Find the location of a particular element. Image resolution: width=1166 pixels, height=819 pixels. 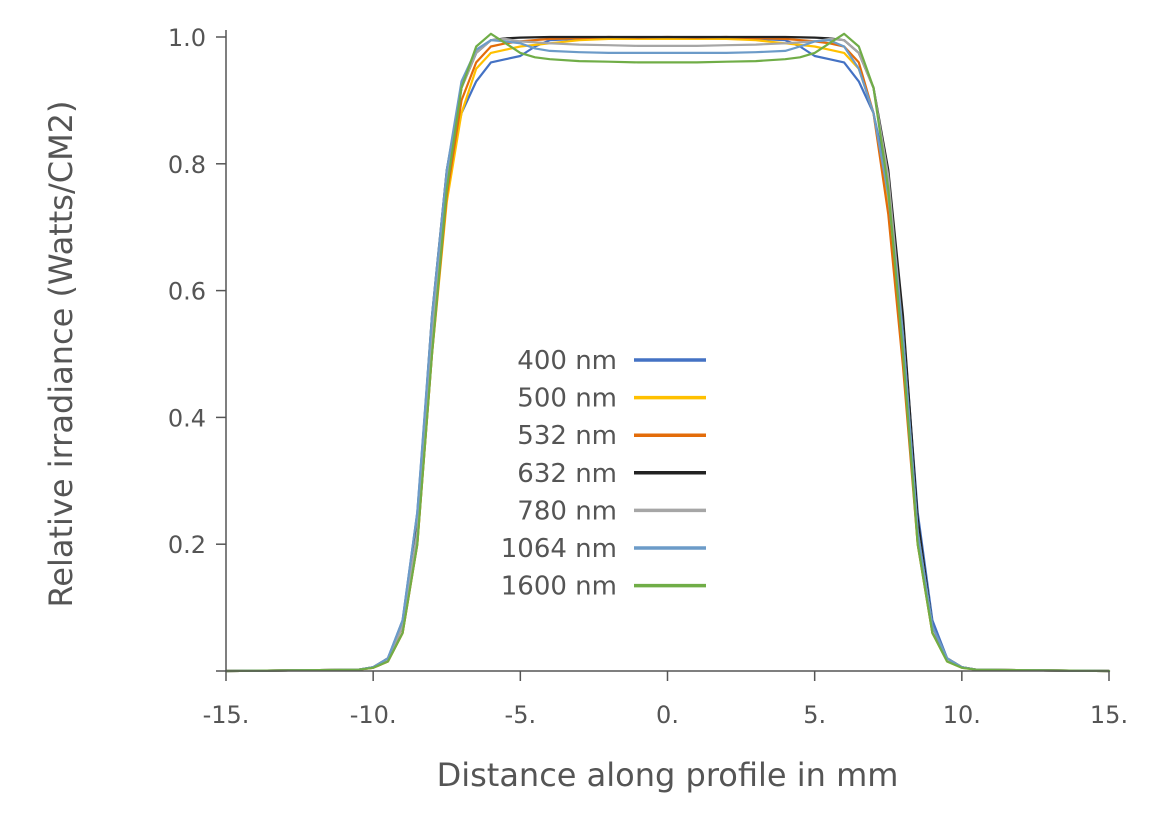

x-tick-label: -10. is located at coordinates (373, 715).